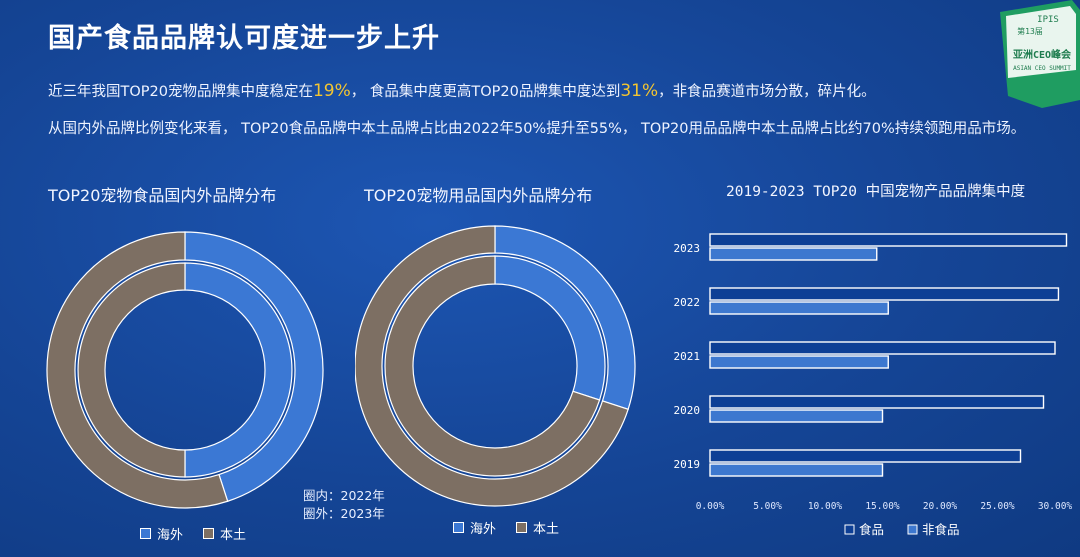 The height and width of the screenshot is (557, 1080). What do you see at coordinates (639, 91) in the screenshot?
I see `highlight-value-2: 31%` at bounding box center [639, 91].